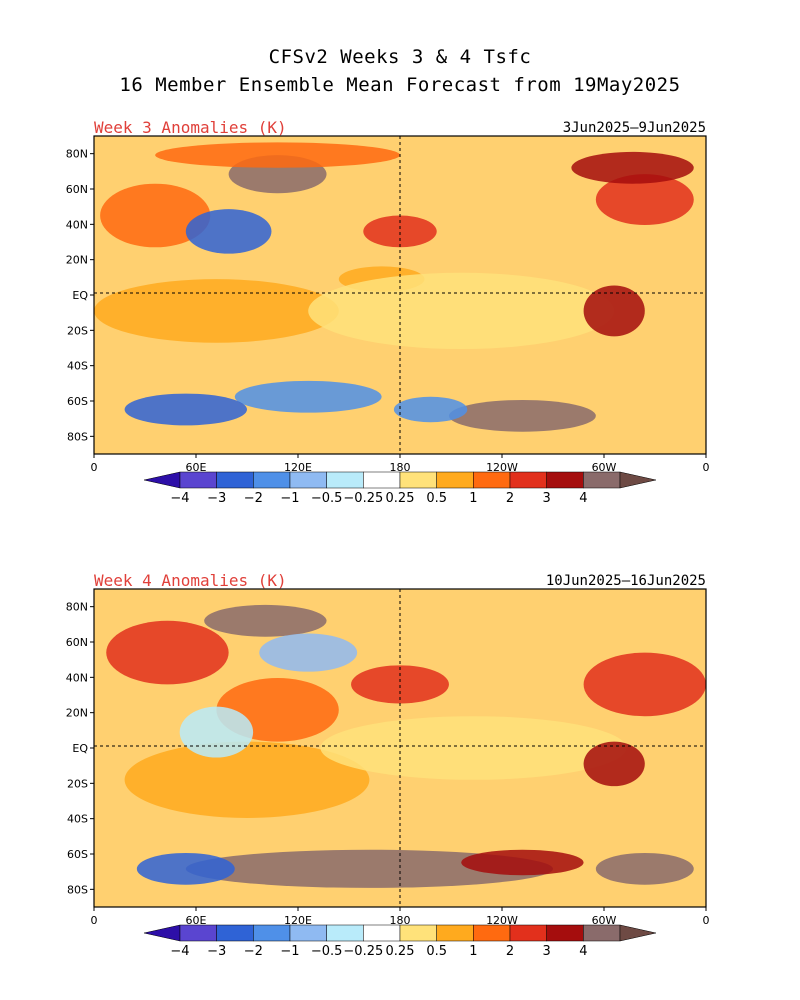 This screenshot has width=800, height=1000. What do you see at coordinates (510, 498) in the screenshot?
I see `colorbar-level-label: 2` at bounding box center [510, 498].